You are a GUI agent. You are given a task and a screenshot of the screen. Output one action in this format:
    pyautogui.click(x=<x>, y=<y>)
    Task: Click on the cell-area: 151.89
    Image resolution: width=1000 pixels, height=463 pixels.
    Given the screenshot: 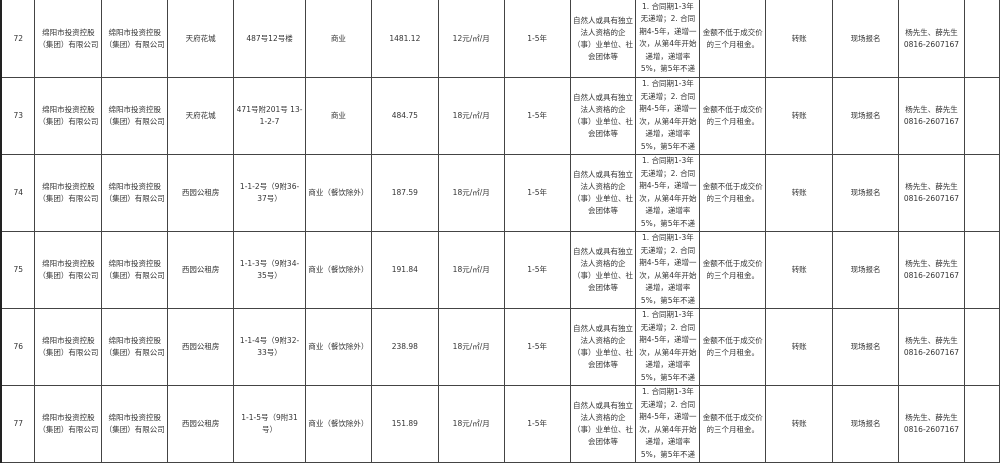 What is the action you would take?
    pyautogui.click(x=404, y=424)
    